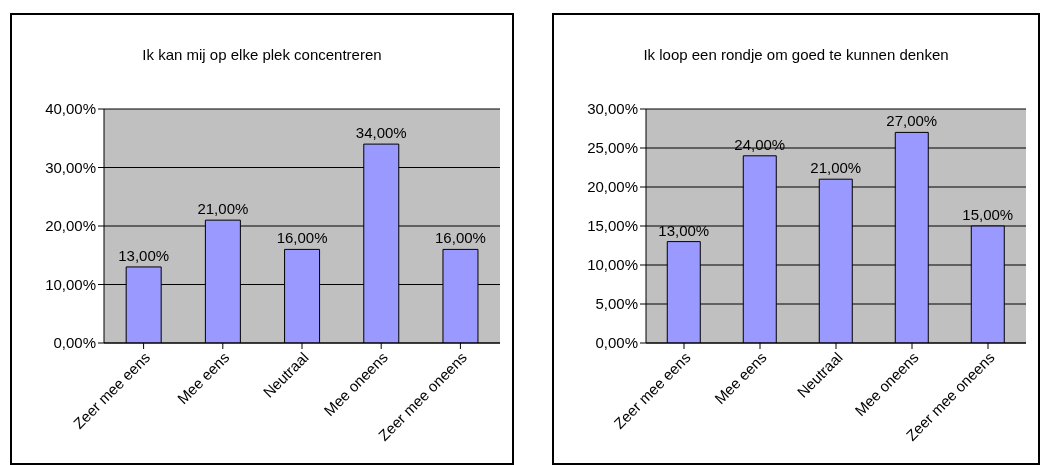 The width and height of the screenshot is (1042, 465). I want to click on data-label: 24,00%, so click(760, 144).